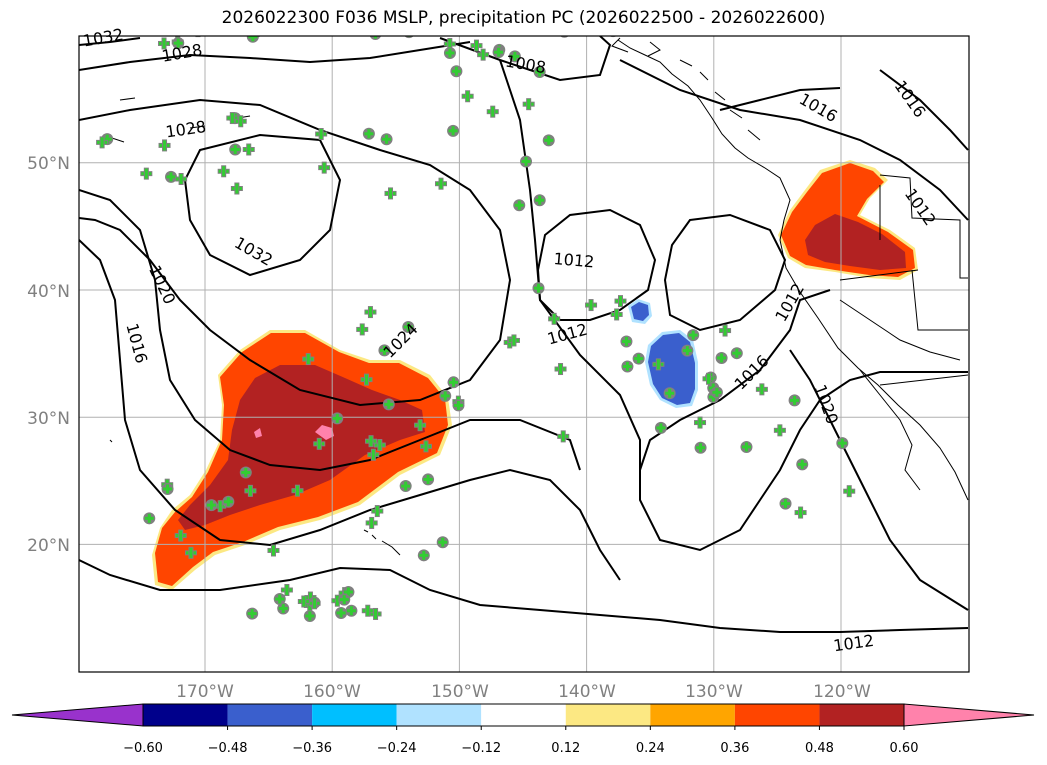  I want to click on lat-label: 20°N, so click(48, 546).